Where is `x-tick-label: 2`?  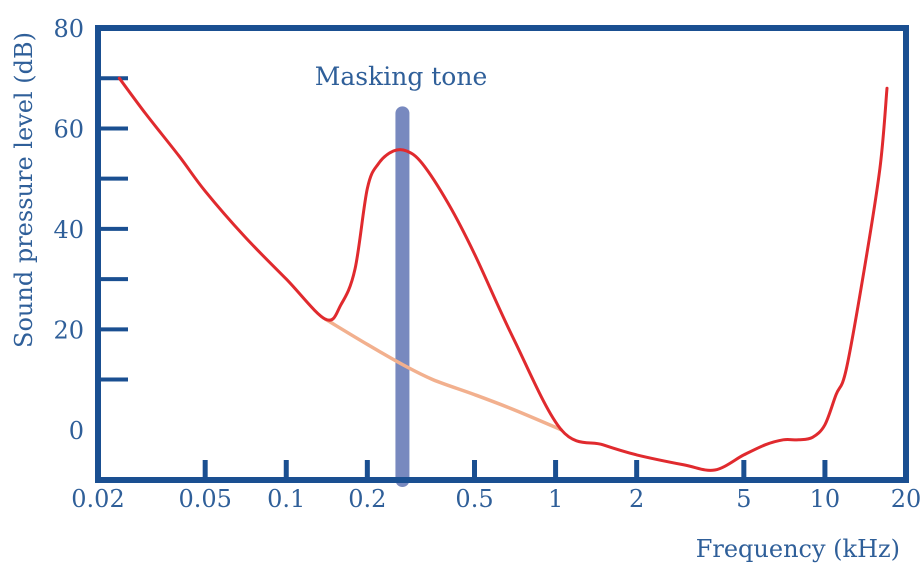
x-tick-label: 2 is located at coordinates (636, 499).